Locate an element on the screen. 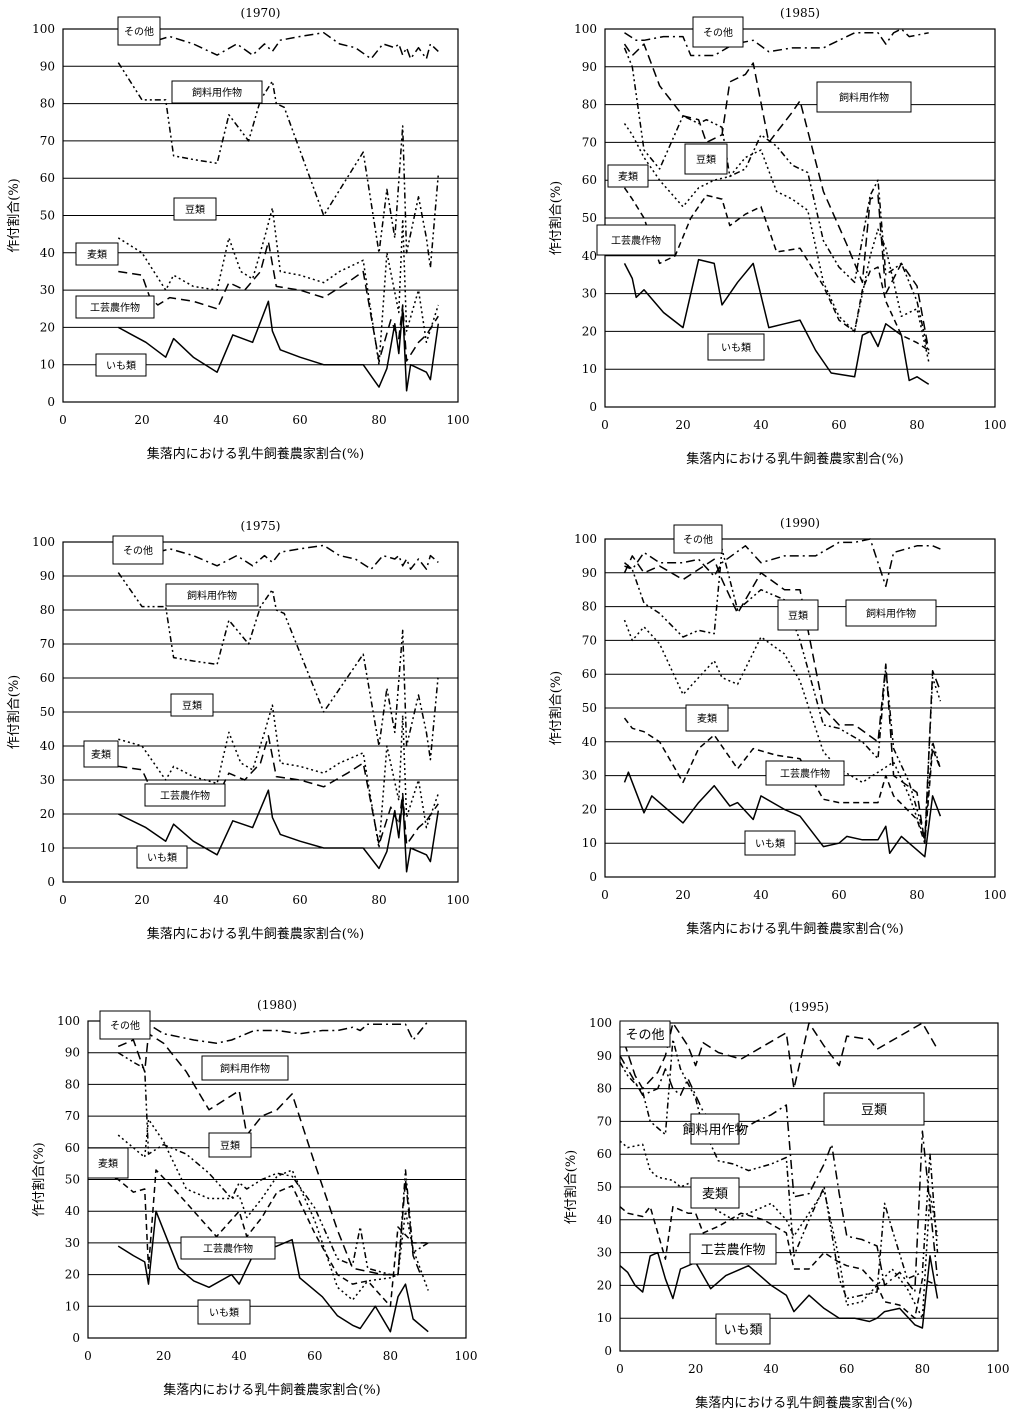 The image size is (1023, 1418). y-tick-label: 40 is located at coordinates (47, 746).